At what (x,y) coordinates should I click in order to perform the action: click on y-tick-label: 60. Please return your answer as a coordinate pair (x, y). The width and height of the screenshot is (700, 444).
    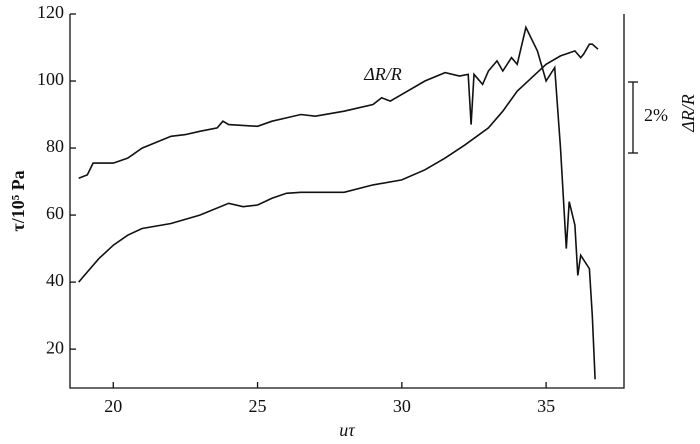
    Looking at the image, I should click on (55, 213).